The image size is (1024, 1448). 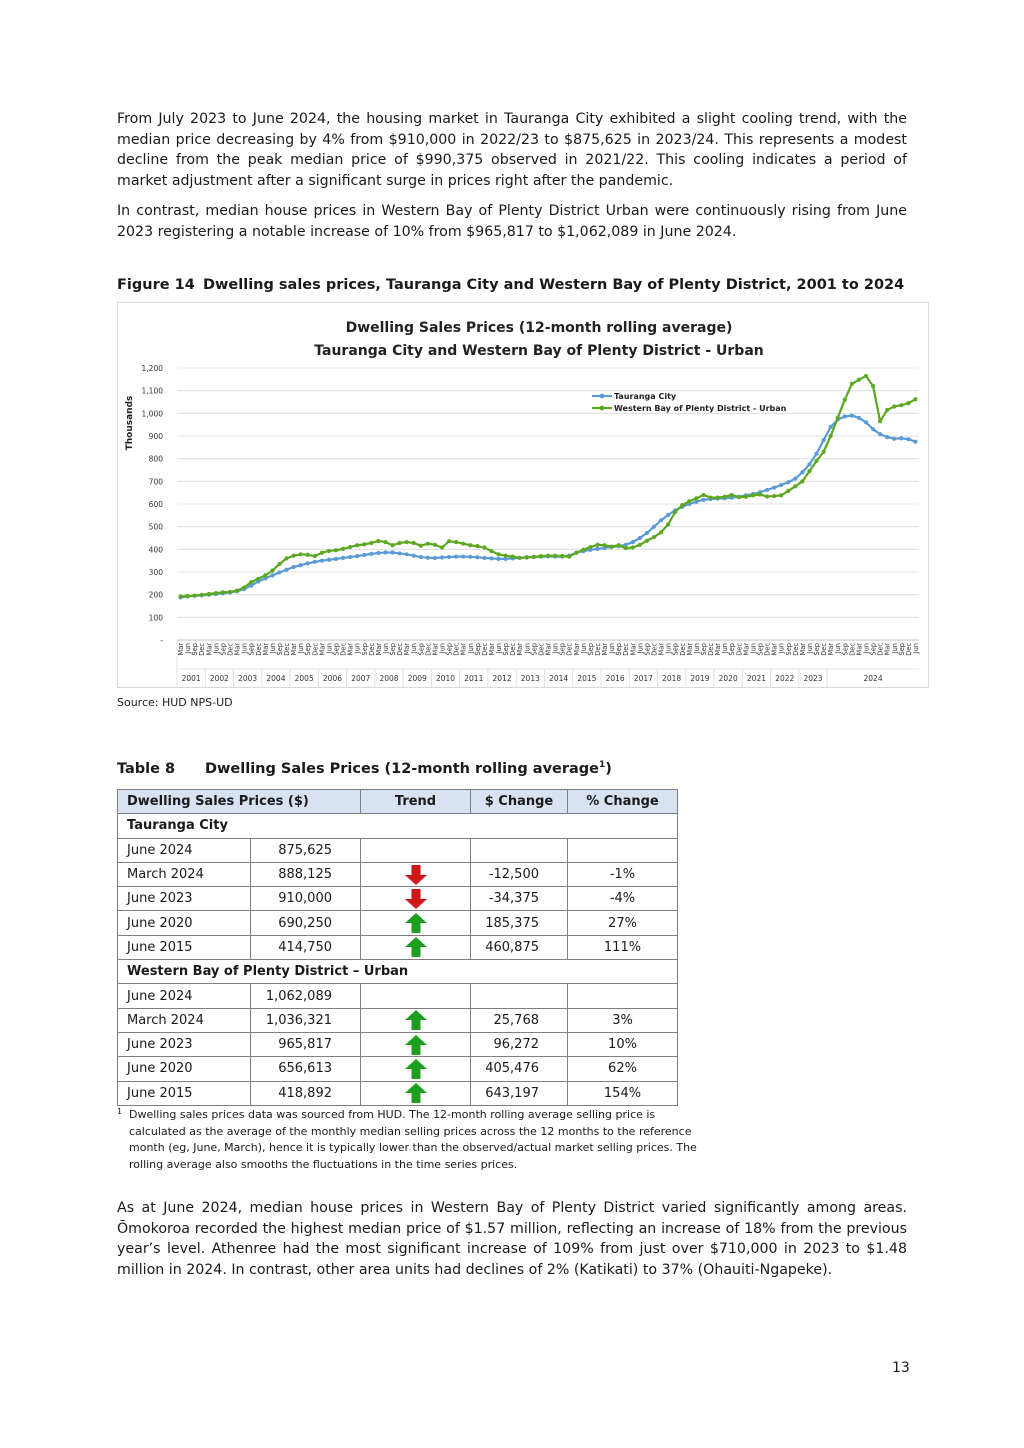 What do you see at coordinates (756, 678) in the screenshot?
I see `x-year-label: 2021` at bounding box center [756, 678].